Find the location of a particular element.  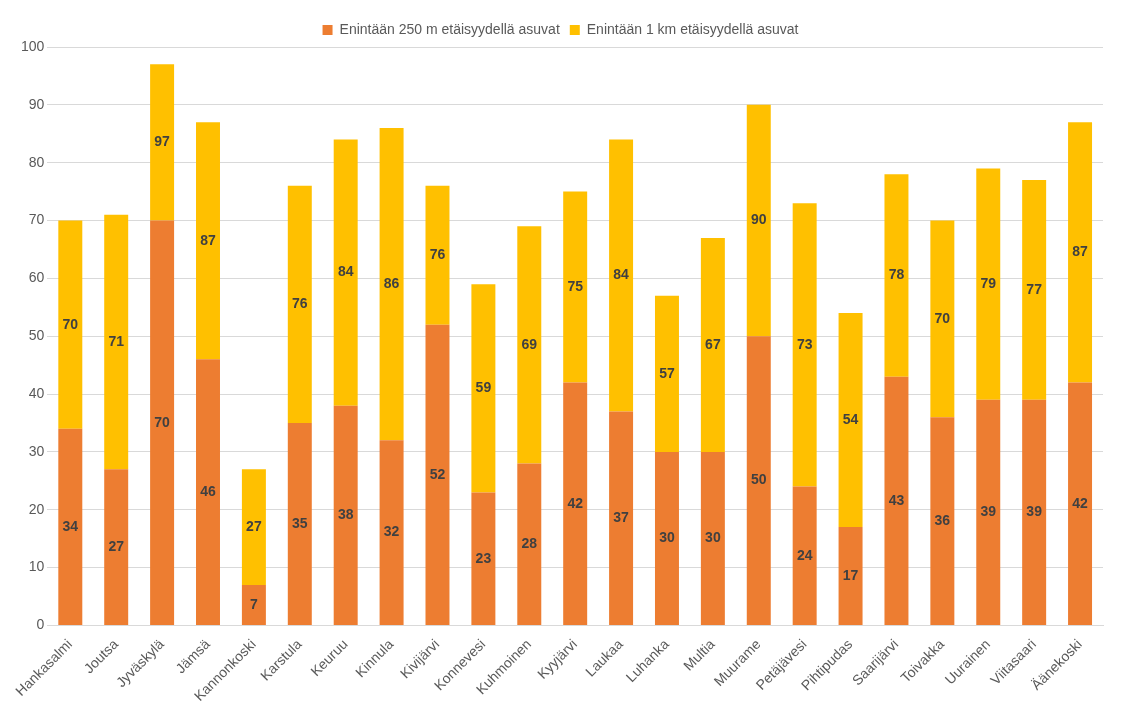

data-label: 50 is located at coordinates (758, 479).